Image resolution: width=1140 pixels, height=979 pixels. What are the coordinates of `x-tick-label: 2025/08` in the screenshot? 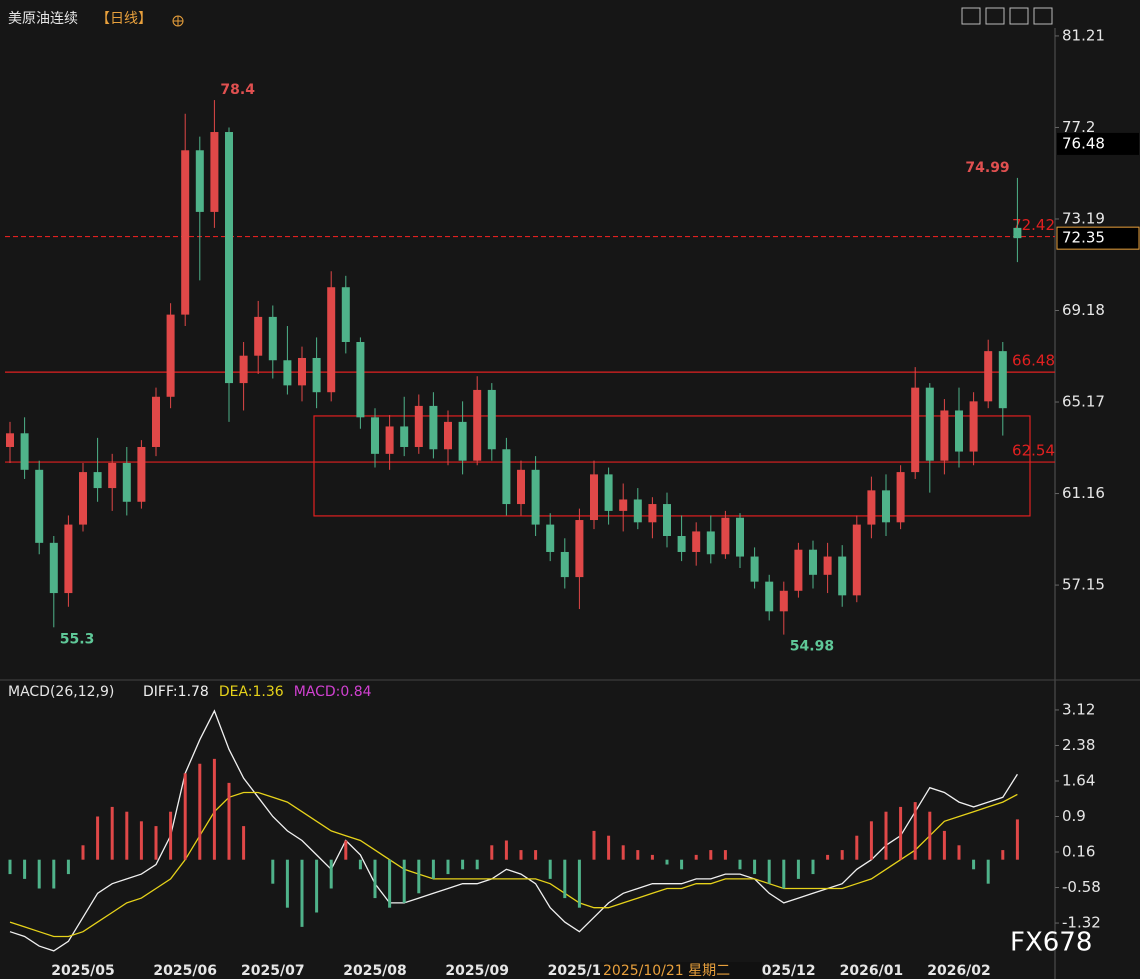 It's located at (375, 971).